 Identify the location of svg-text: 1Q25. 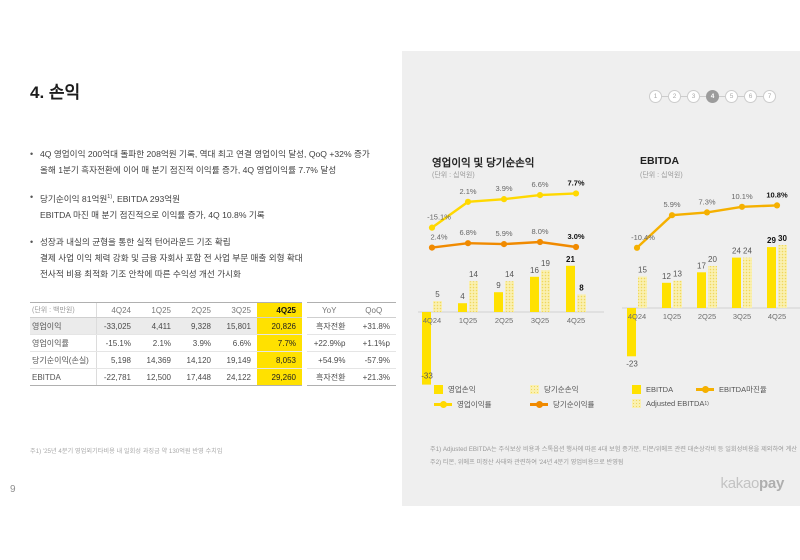
(468, 320).